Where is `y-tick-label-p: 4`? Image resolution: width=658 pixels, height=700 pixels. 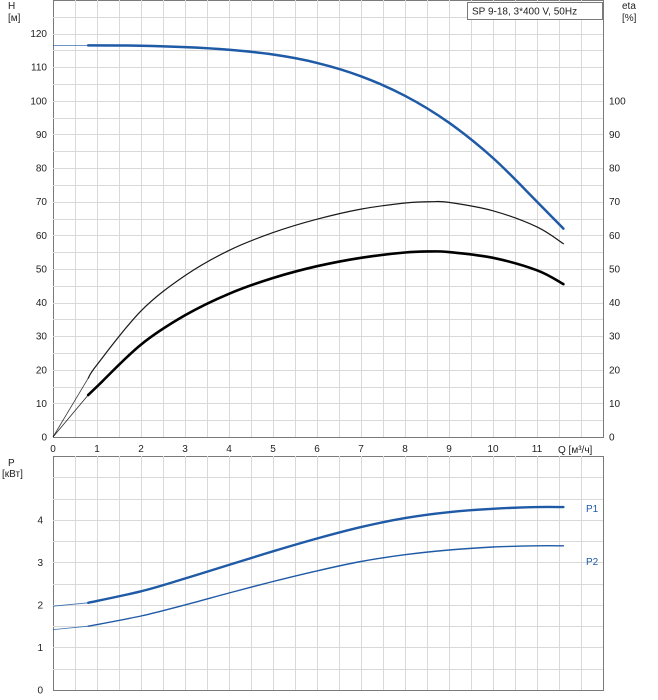 y-tick-label-p: 4 is located at coordinates (40, 520).